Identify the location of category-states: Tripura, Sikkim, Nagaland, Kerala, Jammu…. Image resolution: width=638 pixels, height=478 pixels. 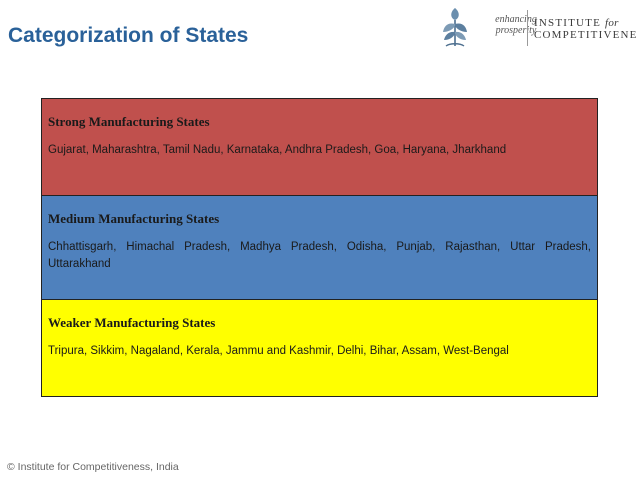
(278, 351).